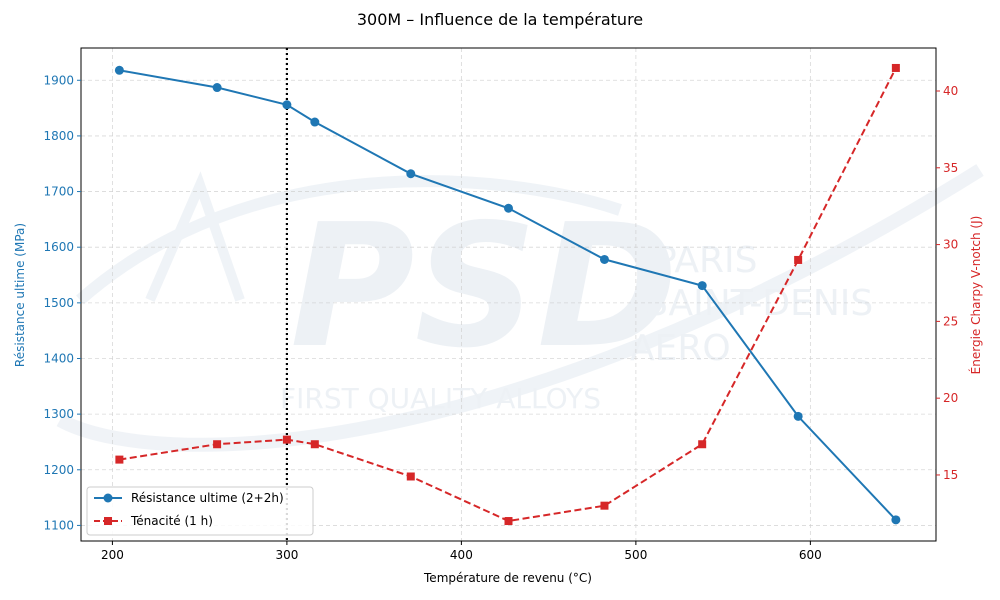 The width and height of the screenshot is (1000, 600). I want to click on right-tick-label: 35, so click(950, 168).